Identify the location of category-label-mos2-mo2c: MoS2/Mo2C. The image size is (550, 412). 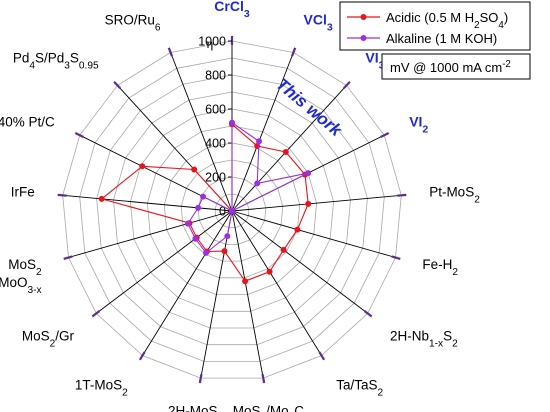
(269, 408).